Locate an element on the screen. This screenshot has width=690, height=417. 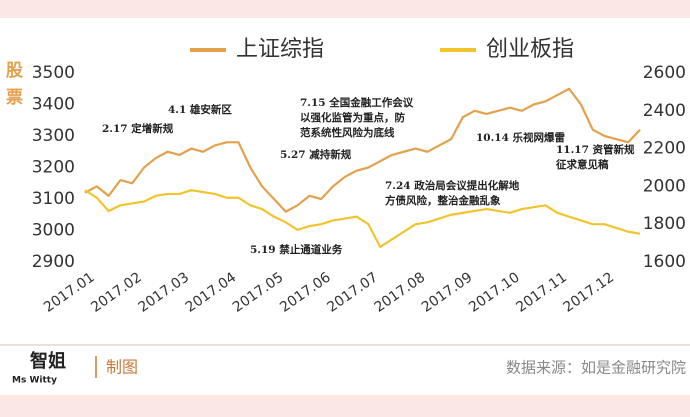
annotation: 征求意见稿 is located at coordinates (582, 164).